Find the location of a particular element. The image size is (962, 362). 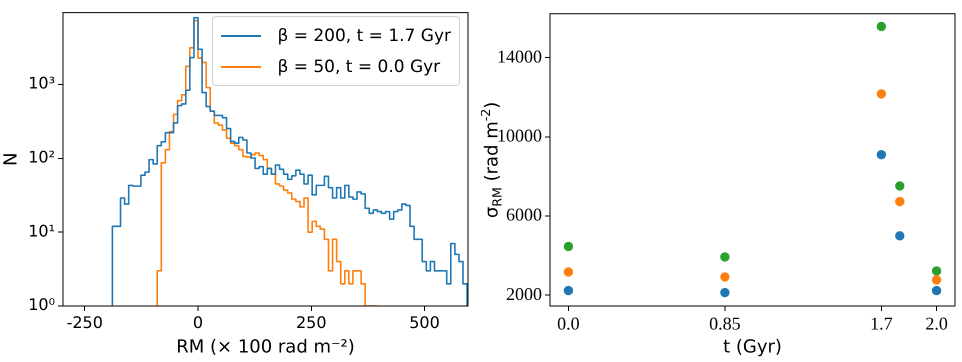

x-tick-label: 0.85 is located at coordinates (725, 324).